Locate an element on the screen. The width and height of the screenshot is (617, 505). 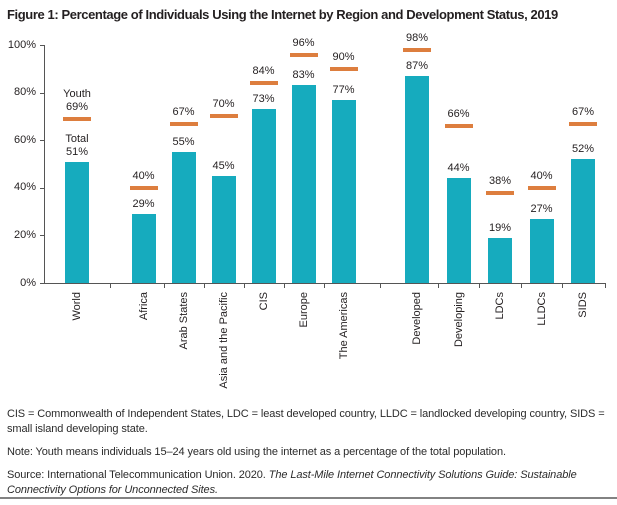
total-value-label-arab-states: 55% is located at coordinates (183, 142).